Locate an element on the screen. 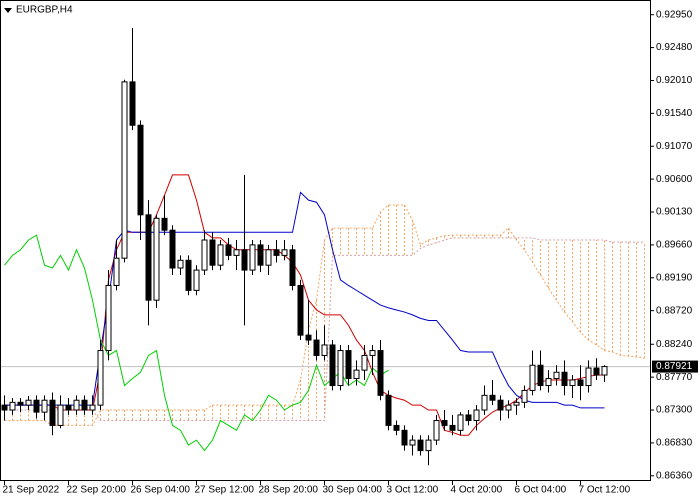  x-tick-label: 4 Oct 20:00 is located at coordinates (477, 490).